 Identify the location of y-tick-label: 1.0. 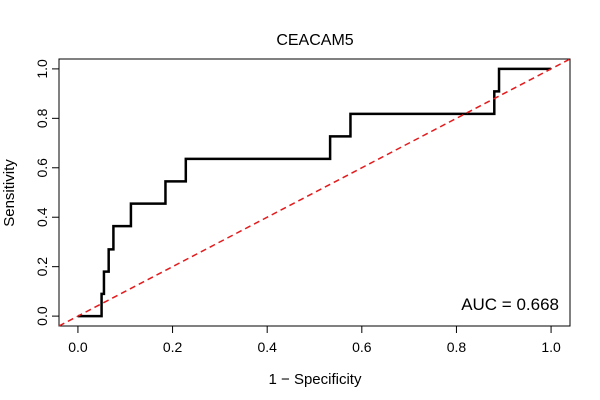
(42, 69).